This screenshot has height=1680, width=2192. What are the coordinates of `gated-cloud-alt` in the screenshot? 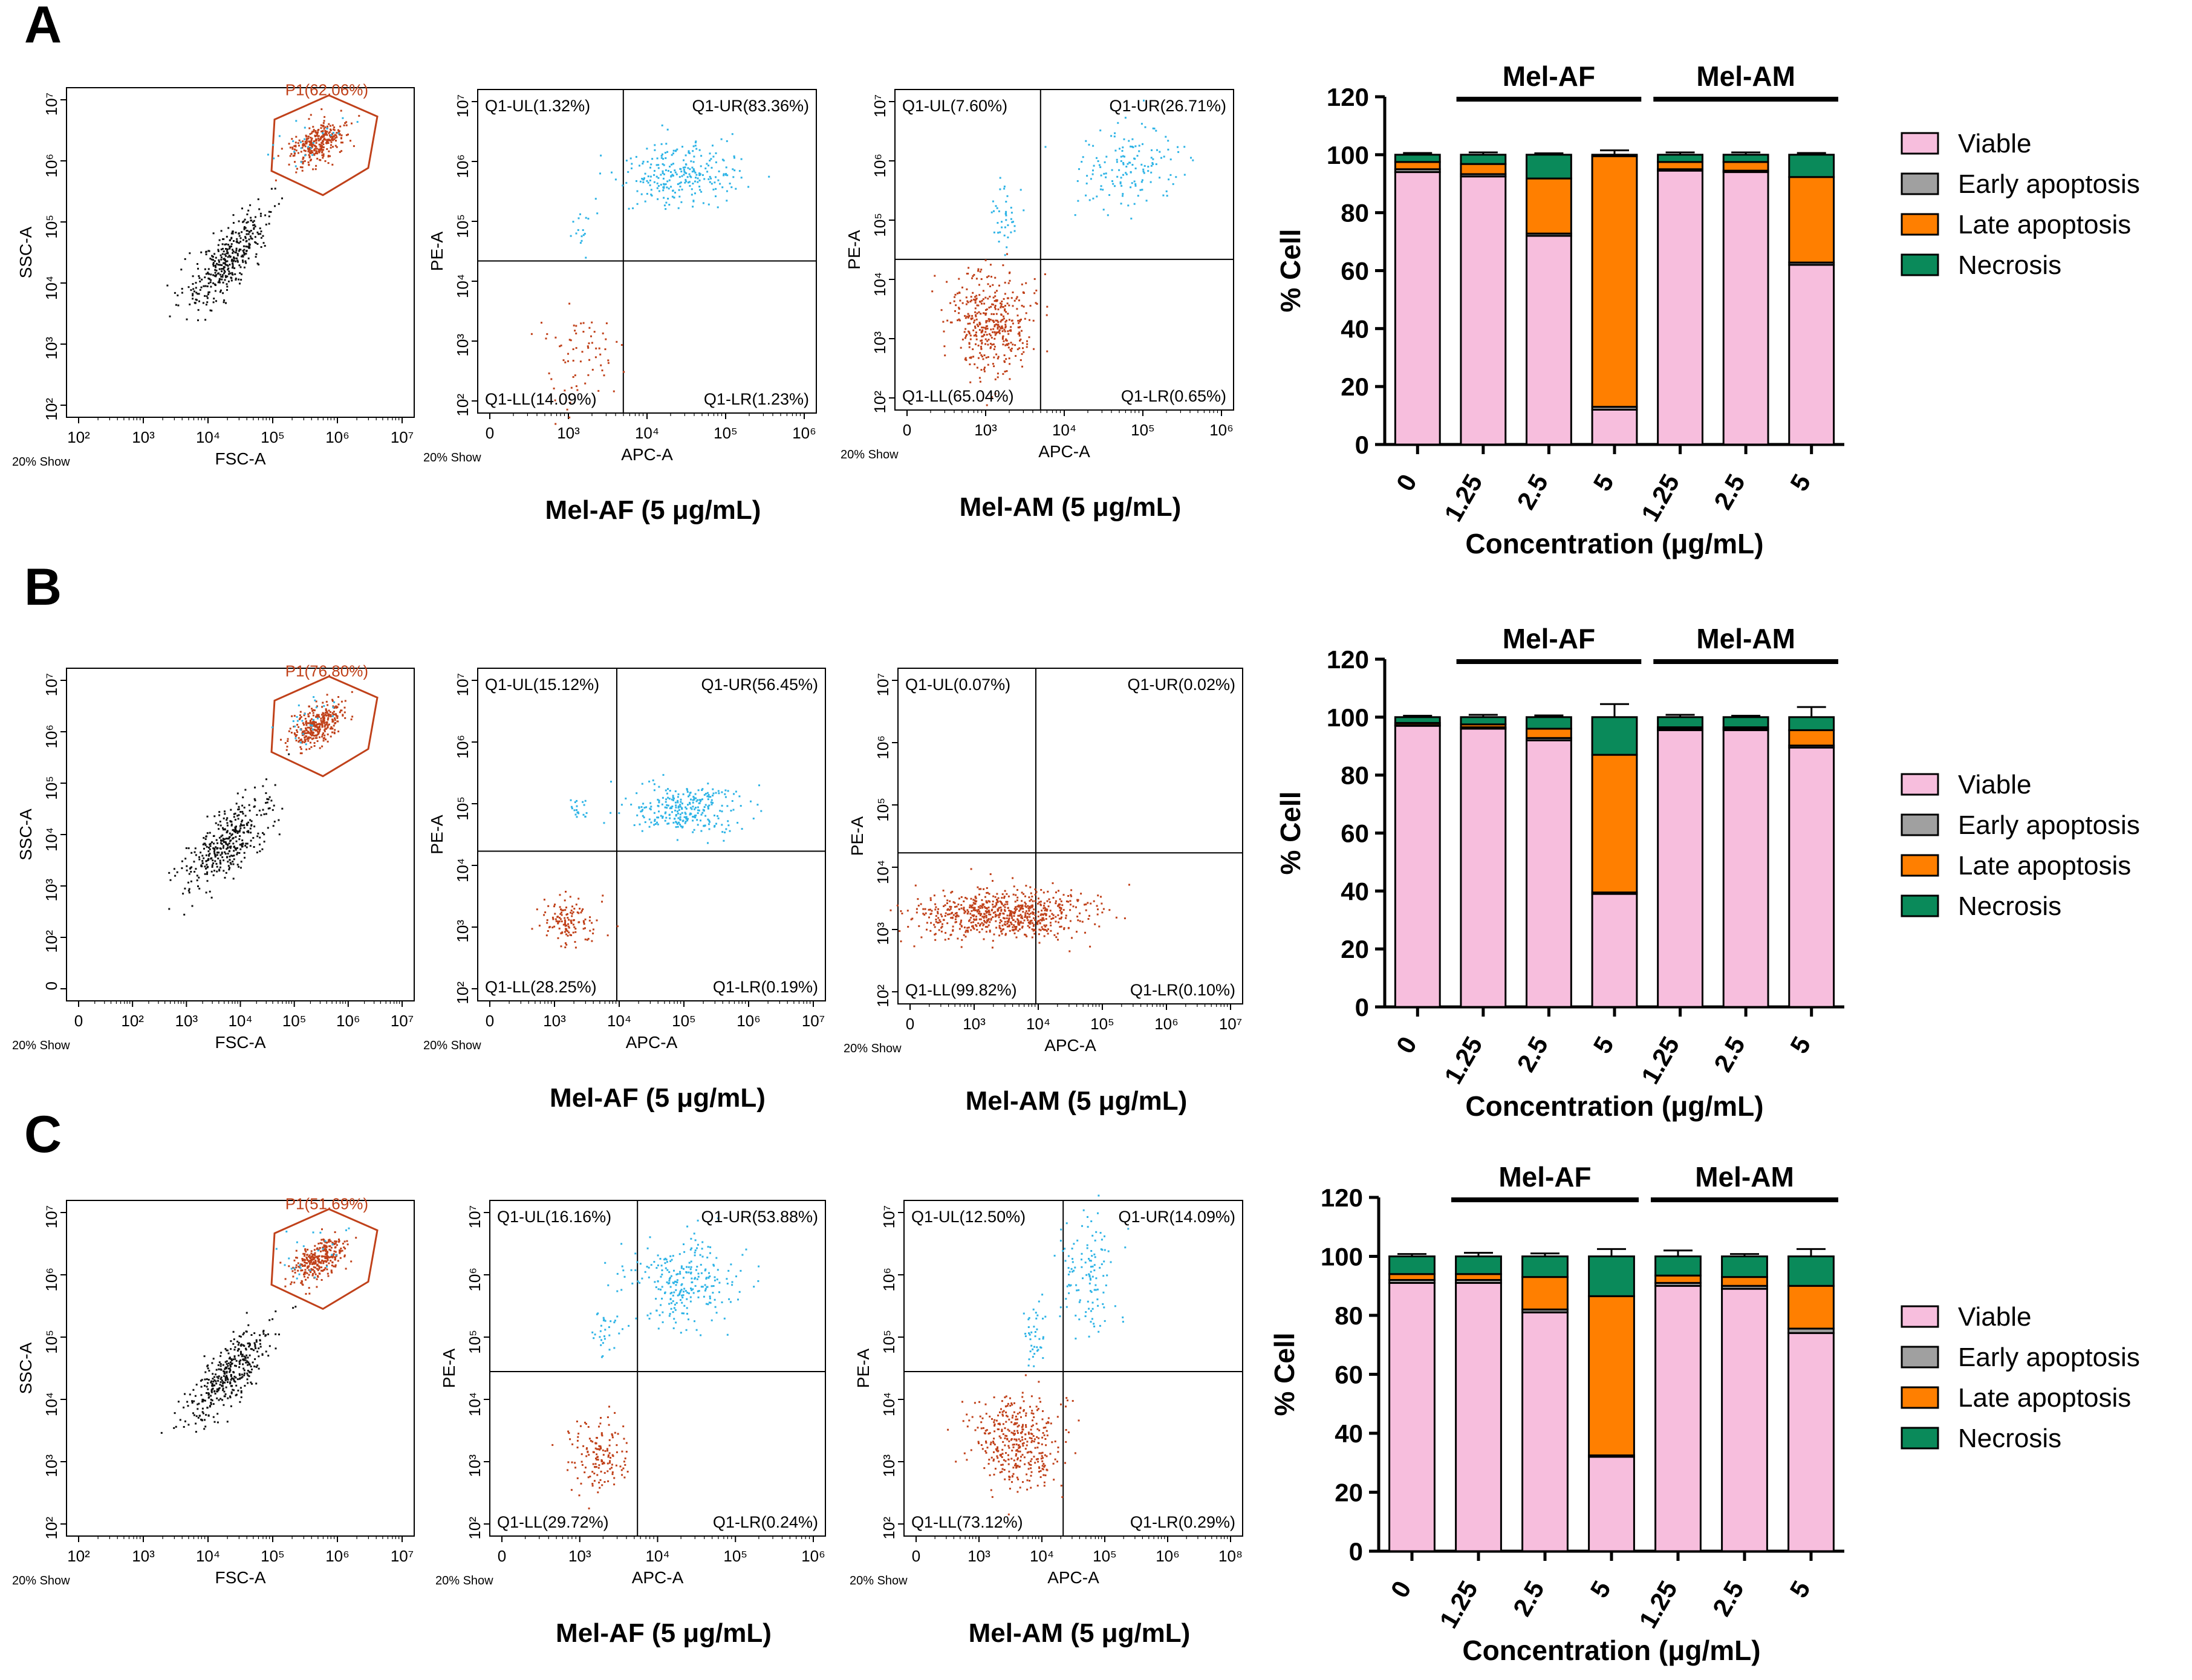 It's located at (313, 142).